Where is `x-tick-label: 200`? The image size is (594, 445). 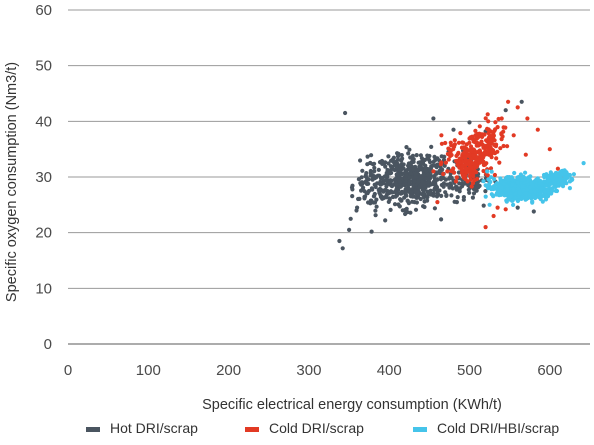 x-tick-label: 200 is located at coordinates (228, 370).